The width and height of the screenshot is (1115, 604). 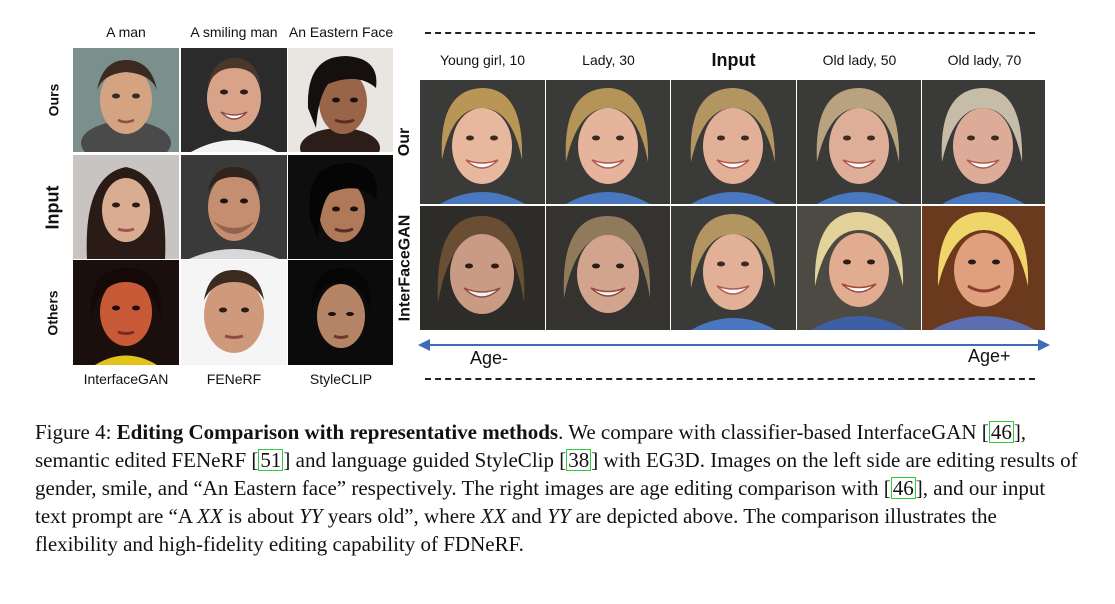 I want to click on row-label-ours: Ours, so click(x=53, y=100).